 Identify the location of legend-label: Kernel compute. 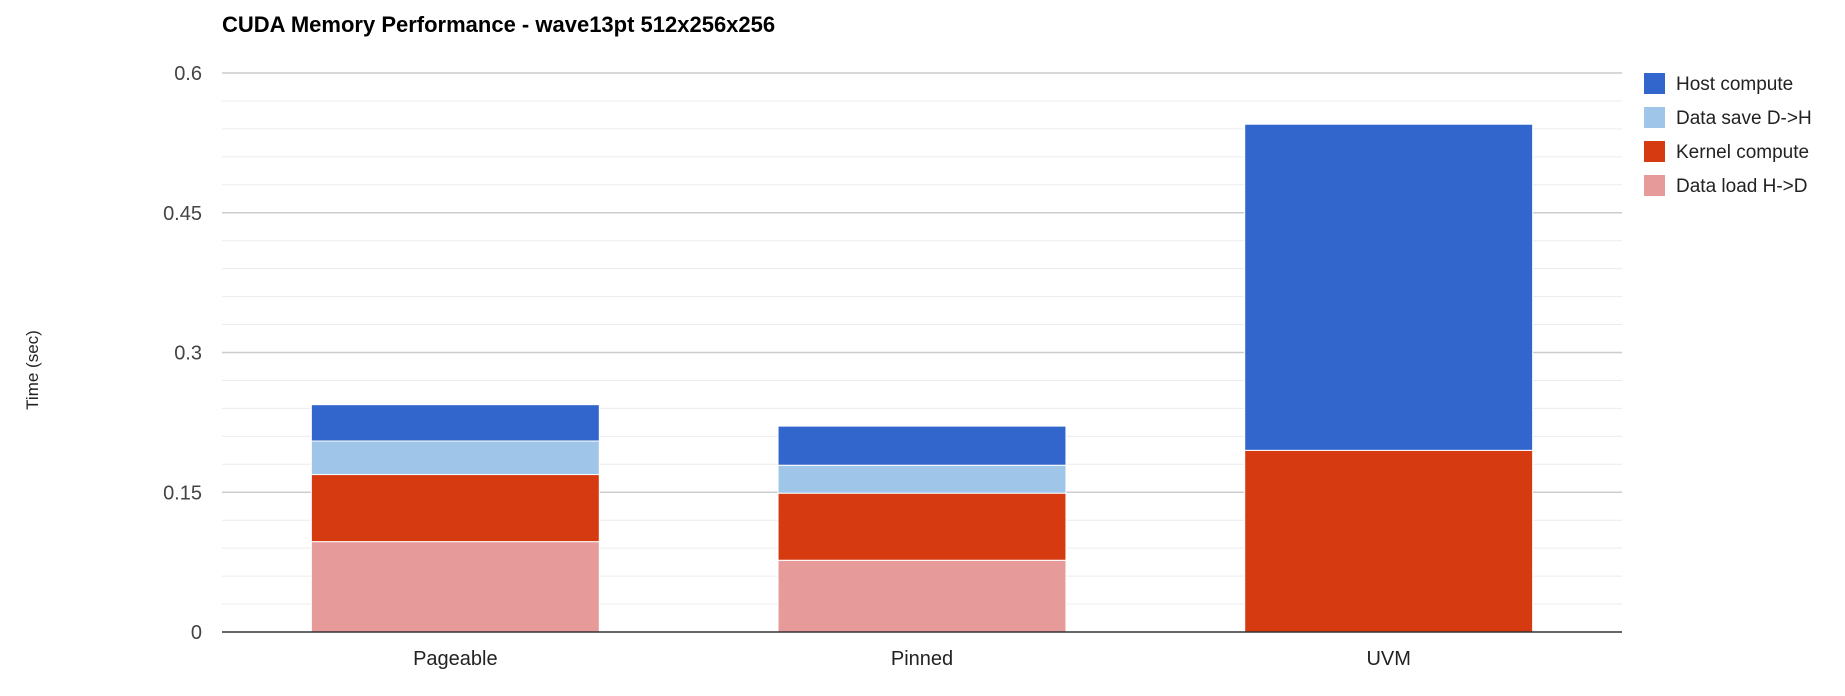
(1742, 152).